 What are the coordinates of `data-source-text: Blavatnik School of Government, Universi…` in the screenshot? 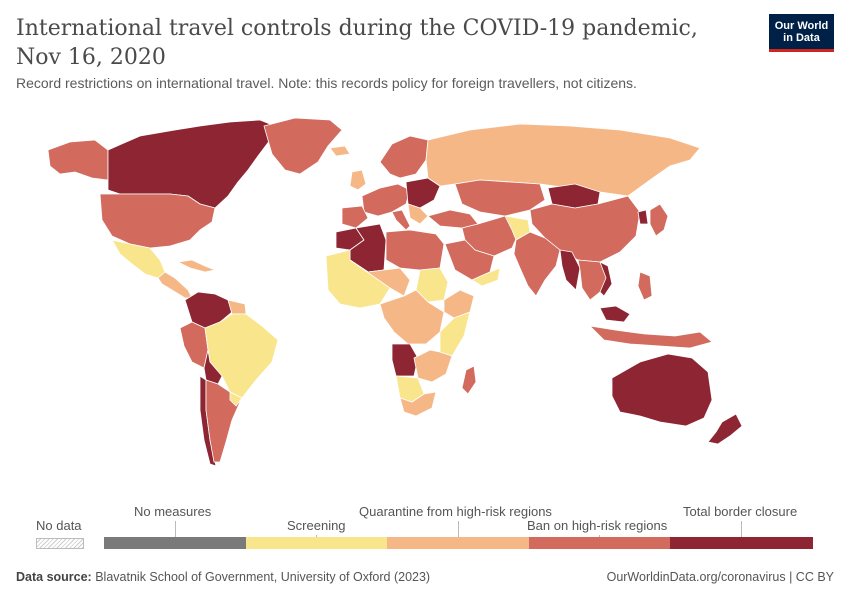 It's located at (263, 577).